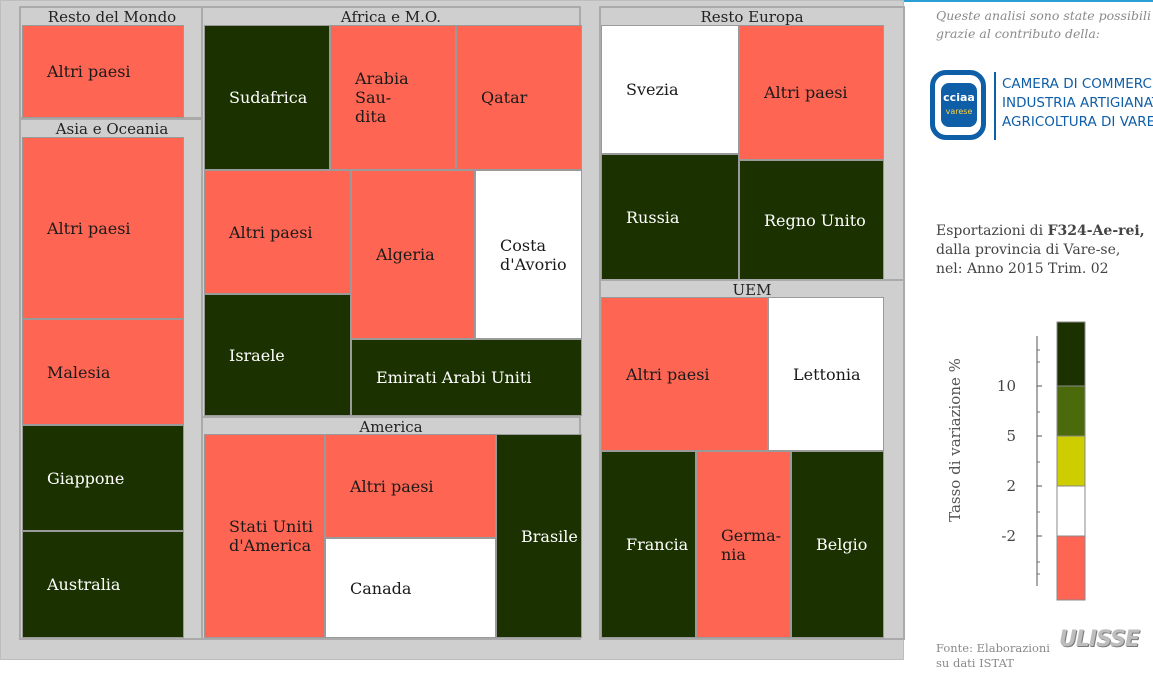  What do you see at coordinates (382, 97) in the screenshot?
I see `treemap-tile-label: Arabia Sau-dita` at bounding box center [382, 97].